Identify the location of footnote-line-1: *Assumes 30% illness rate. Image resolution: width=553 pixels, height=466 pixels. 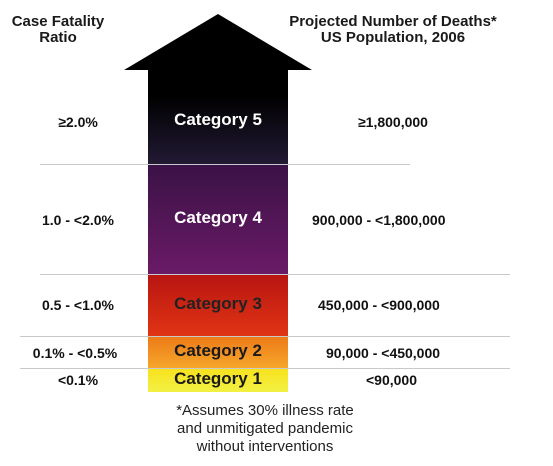
(265, 410).